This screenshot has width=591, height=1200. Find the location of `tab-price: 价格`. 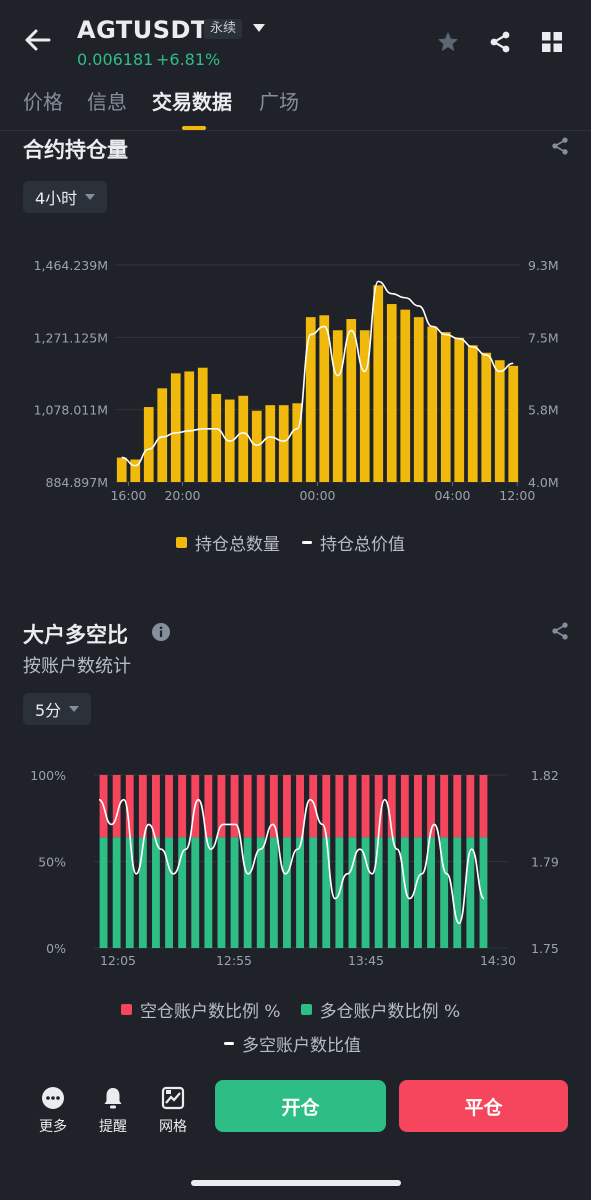

tab-price: 价格 is located at coordinates (43, 102).